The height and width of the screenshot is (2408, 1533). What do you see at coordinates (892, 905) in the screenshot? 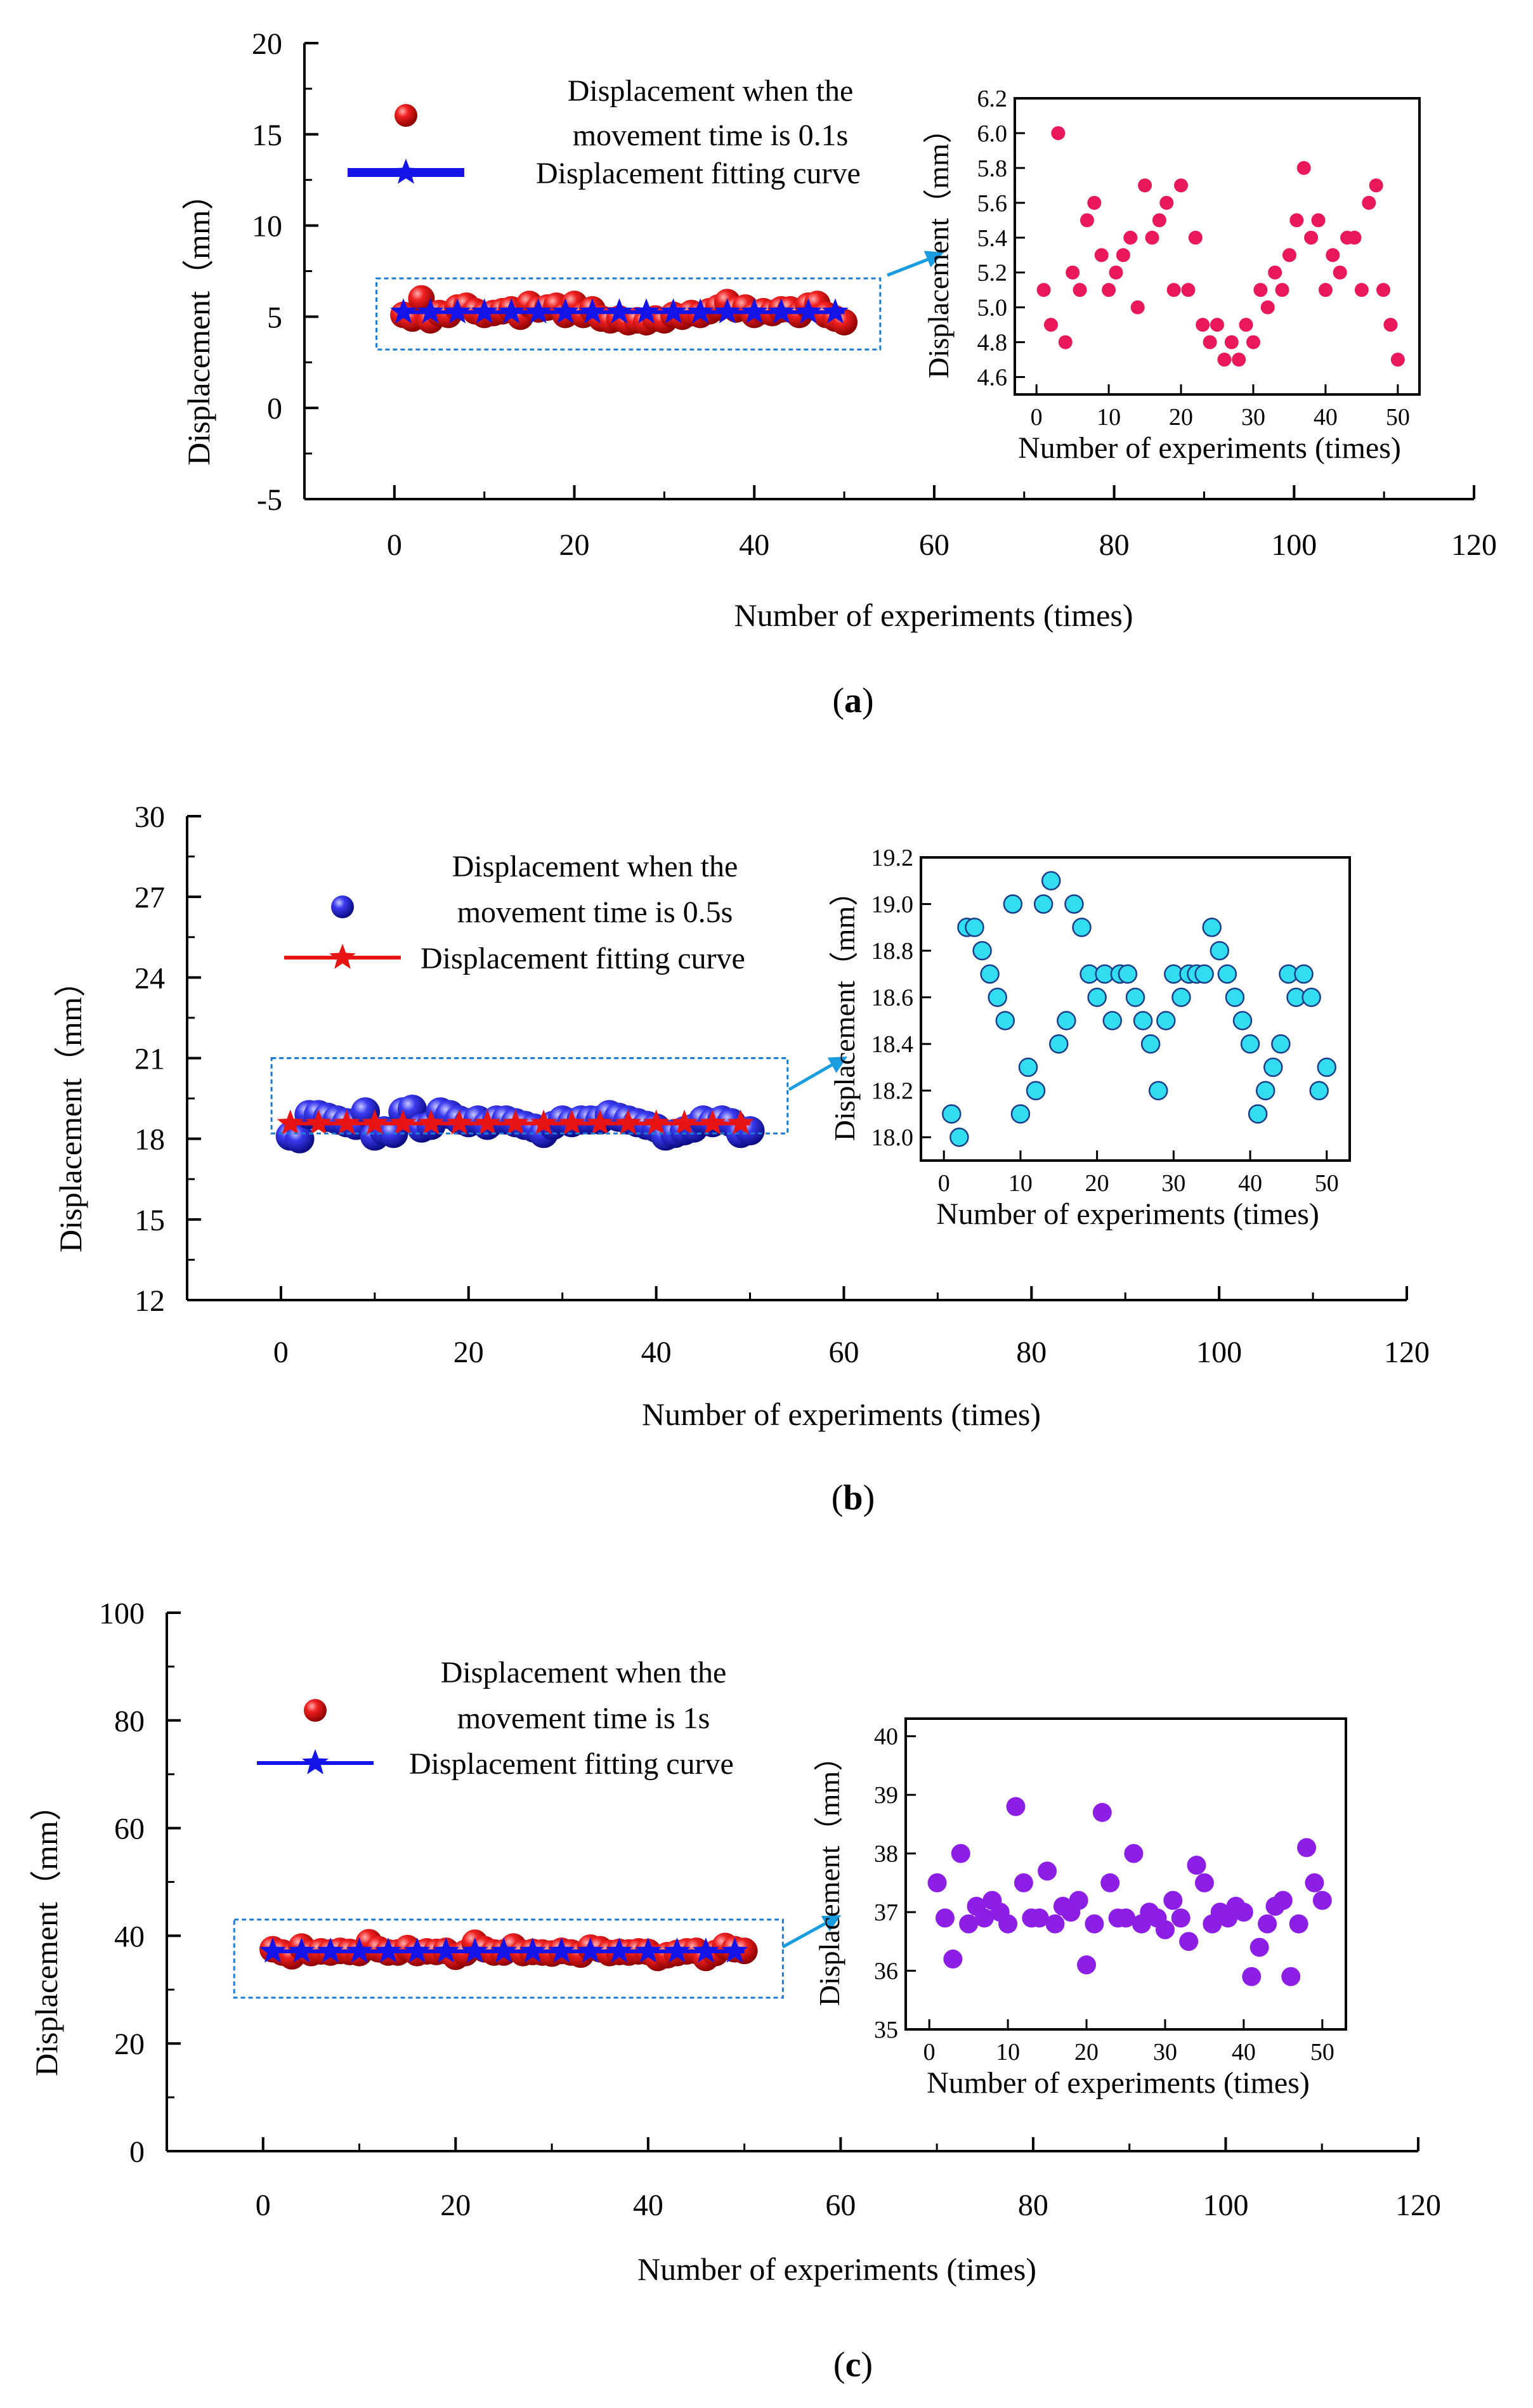
I see `inset-y-tick-label: 19.0` at bounding box center [892, 905].